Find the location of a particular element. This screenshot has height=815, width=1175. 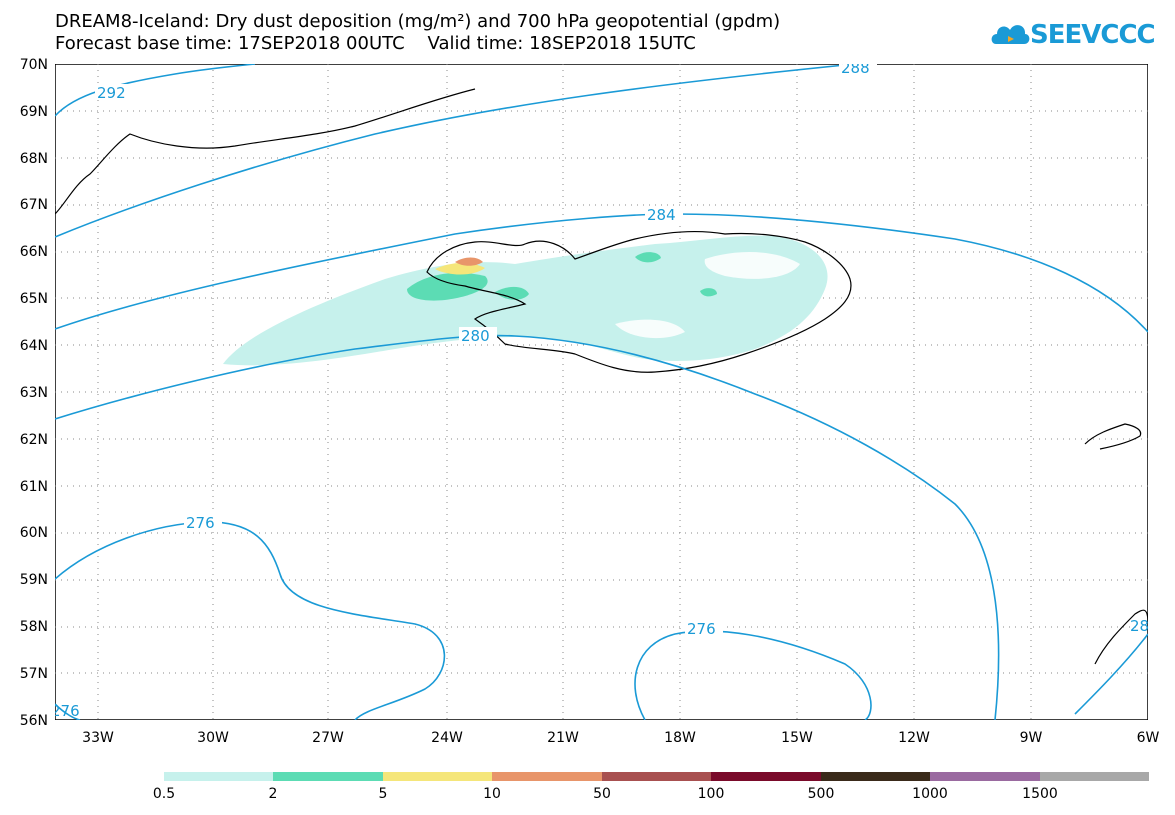

lat-label: 56N is located at coordinates (33, 721).